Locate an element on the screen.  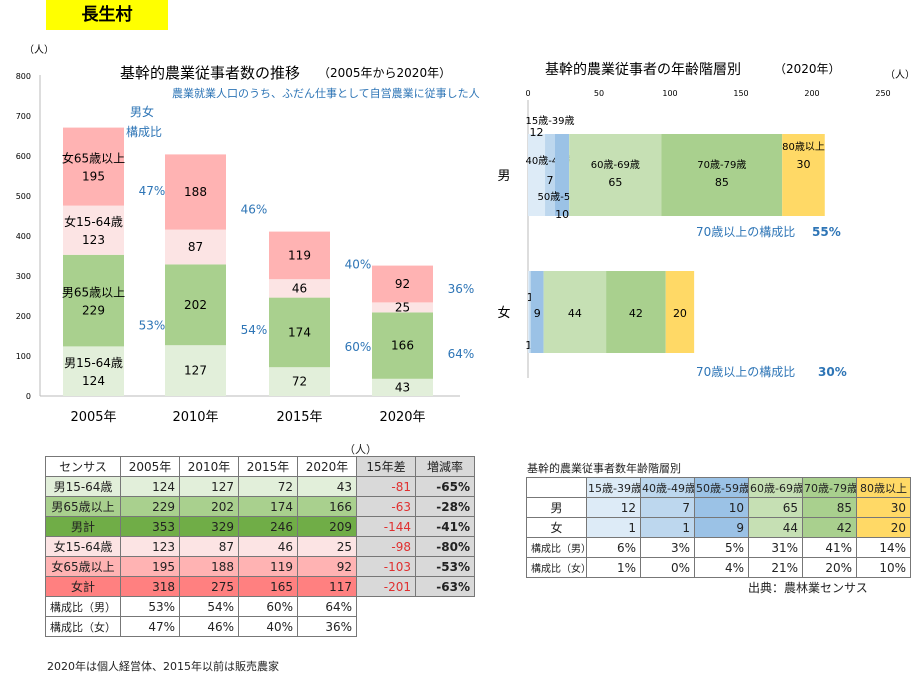
census-rate-cell: -28% is located at coordinates (445, 506).